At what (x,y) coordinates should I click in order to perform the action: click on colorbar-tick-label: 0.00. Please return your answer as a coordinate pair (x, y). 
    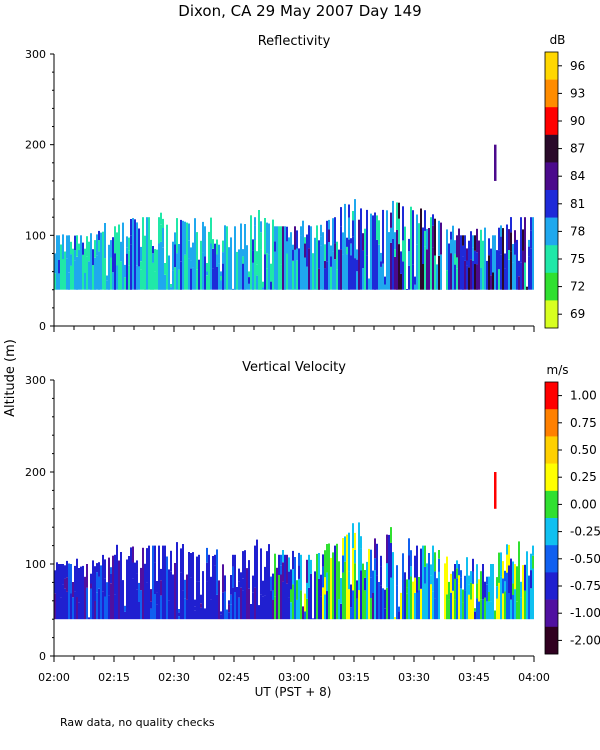
    Looking at the image, I should click on (583, 504).